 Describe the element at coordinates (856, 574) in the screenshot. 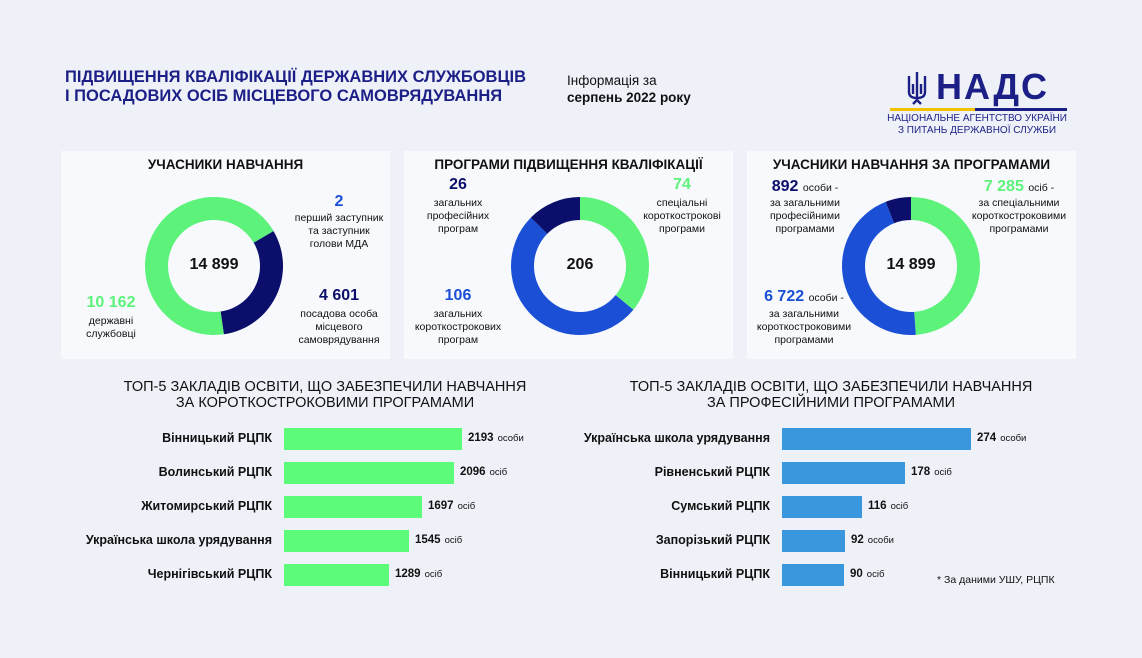

I see `bar-value: 90` at that location.